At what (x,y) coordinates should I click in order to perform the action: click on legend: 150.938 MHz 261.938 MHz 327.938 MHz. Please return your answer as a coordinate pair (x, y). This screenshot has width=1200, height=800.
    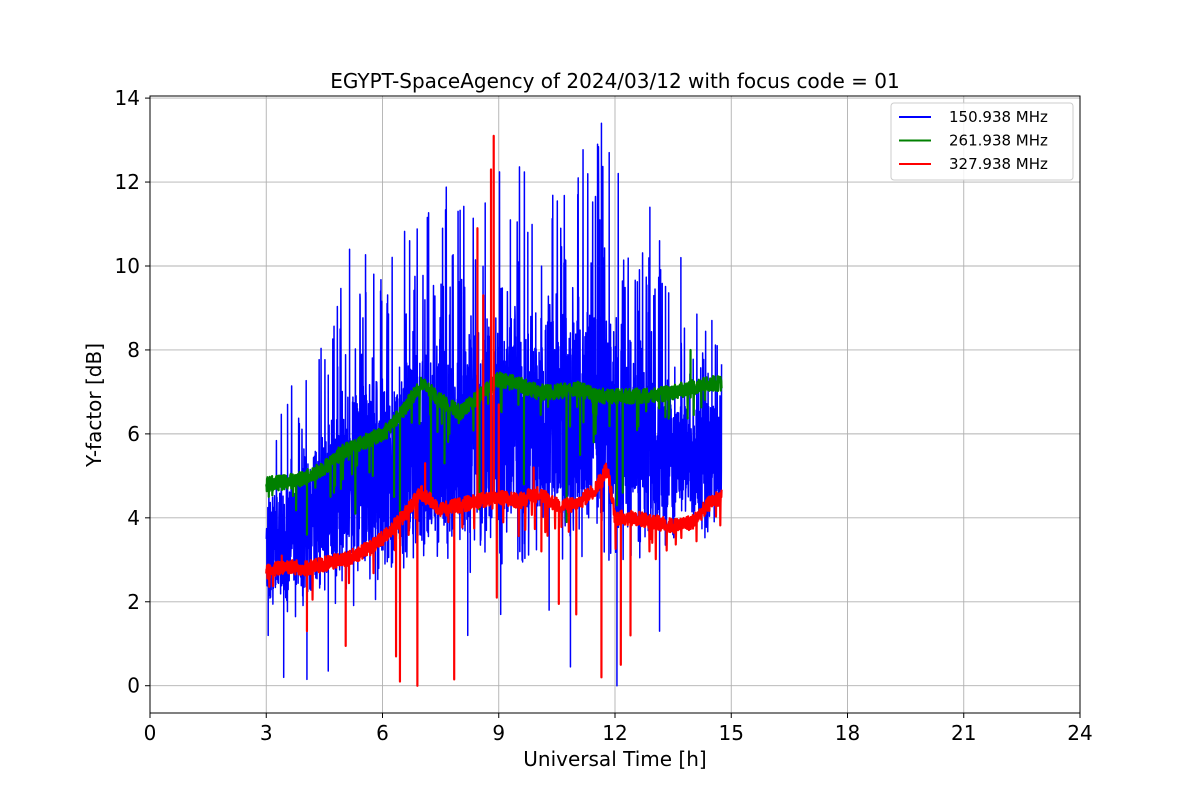
    Looking at the image, I should click on (982, 141).